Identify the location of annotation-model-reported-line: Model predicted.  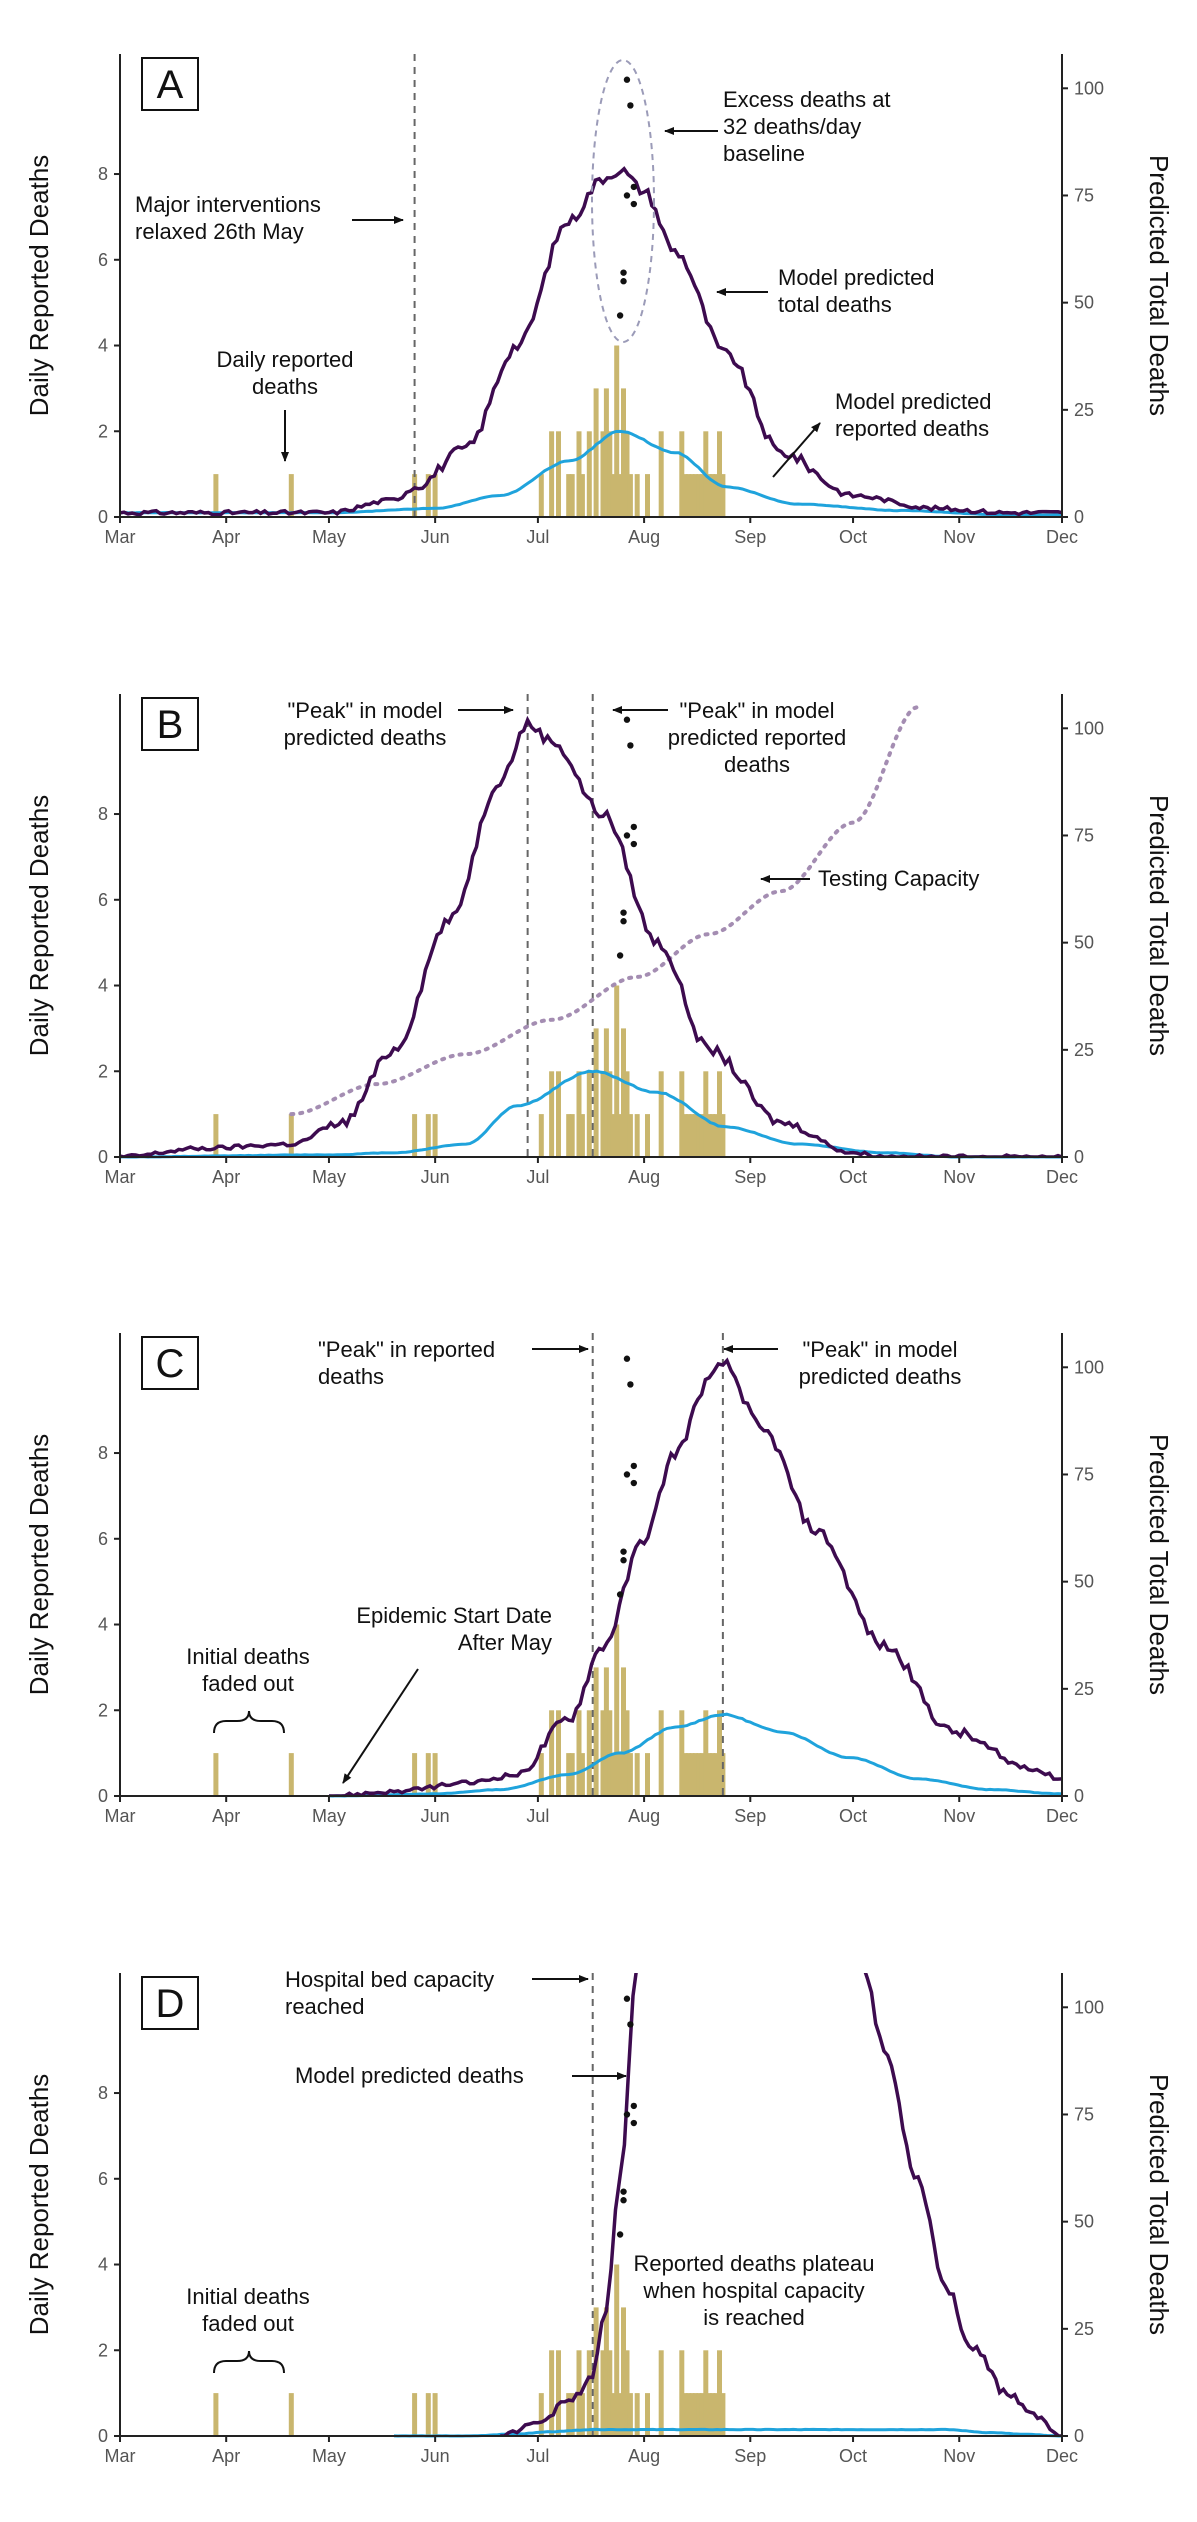
(913, 401).